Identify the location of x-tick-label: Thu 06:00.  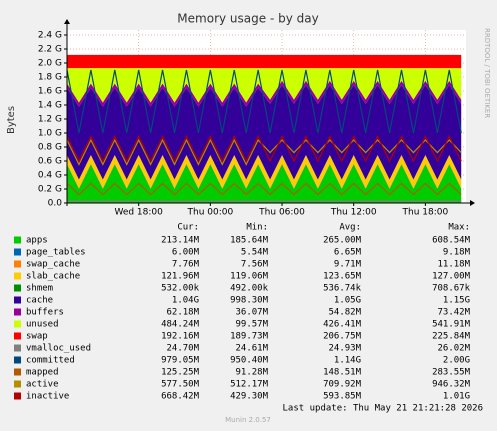
(281, 213).